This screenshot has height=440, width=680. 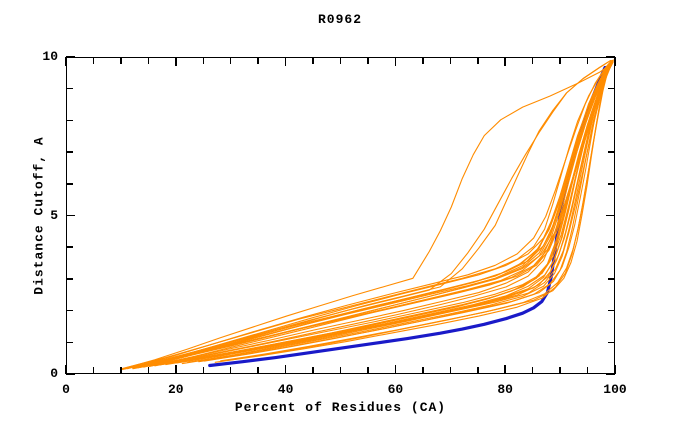 I want to click on x-axis-label: Percent of Residues (CA), so click(x=340, y=407).